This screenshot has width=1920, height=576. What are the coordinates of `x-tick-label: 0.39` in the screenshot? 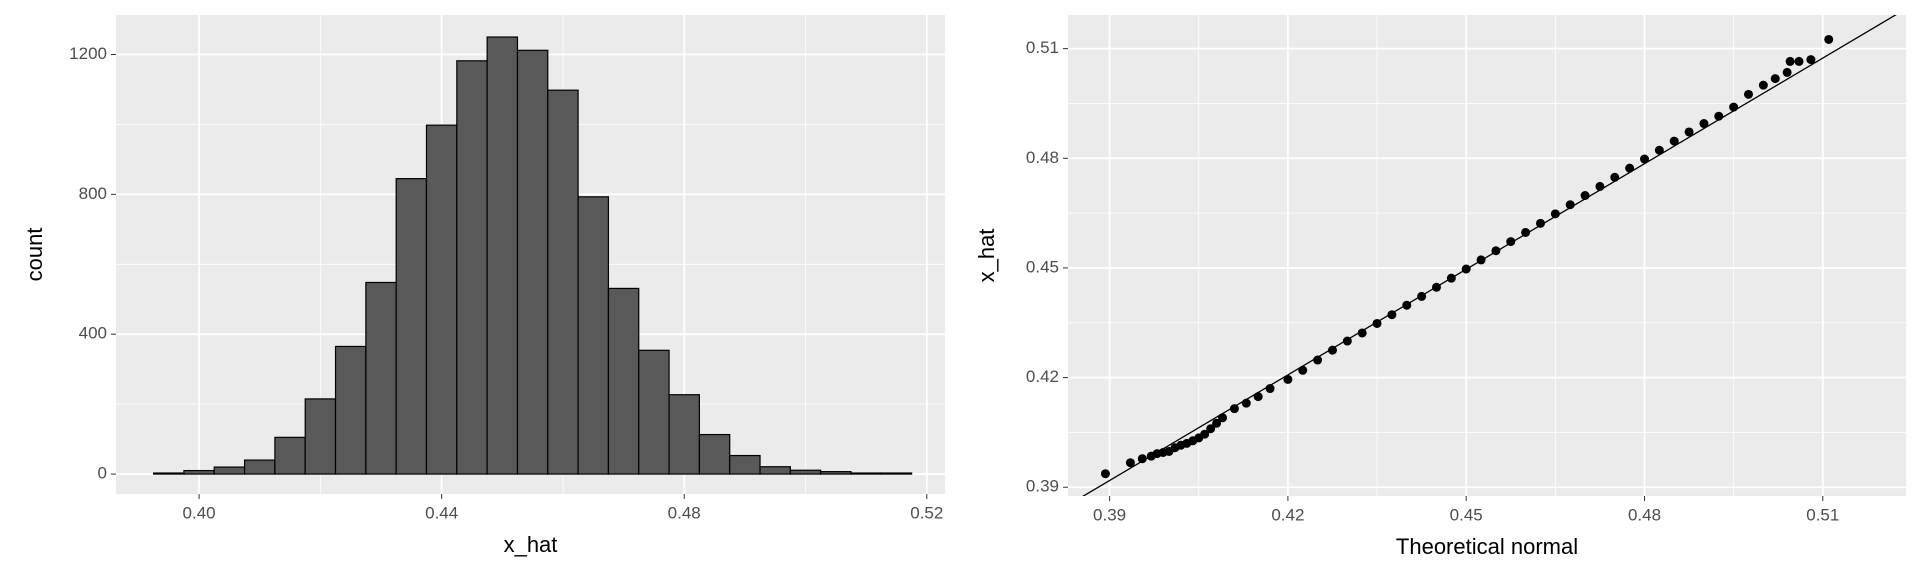 It's located at (1109, 514).